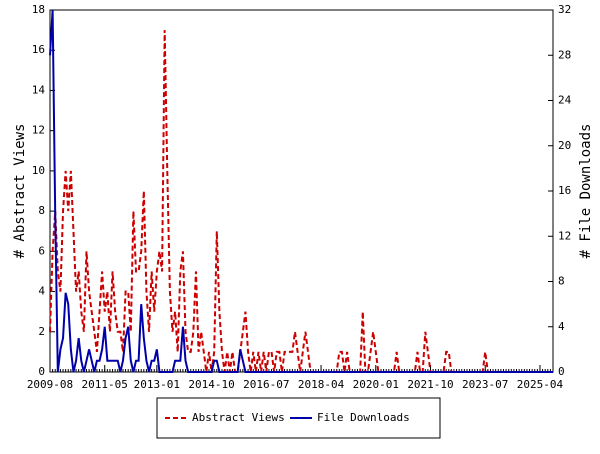  Describe the element at coordinates (20, 191) in the screenshot. I see `y-axis-title: # Abstract Views` at that location.